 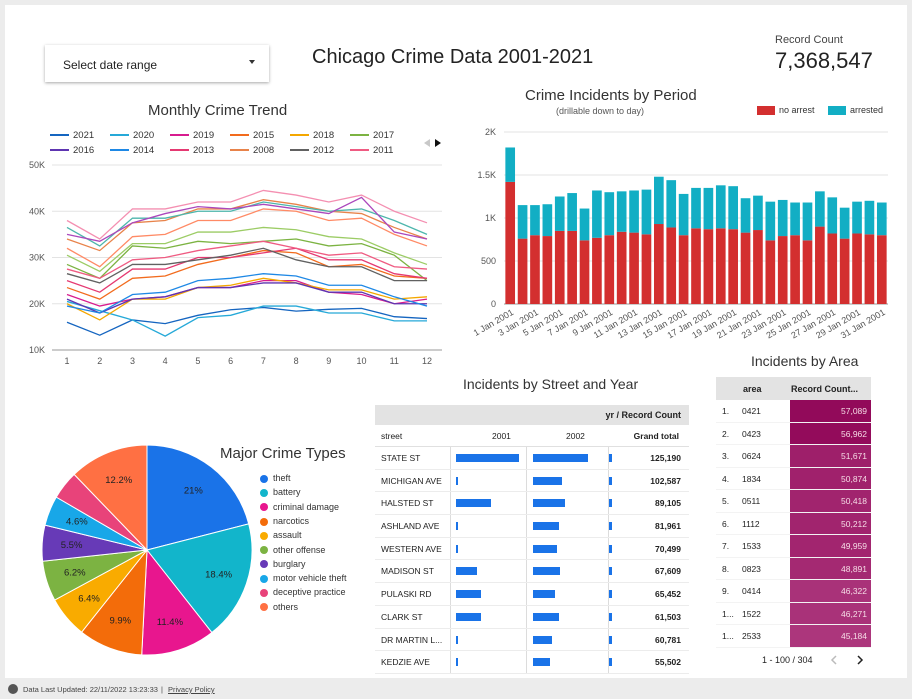 What do you see at coordinates (192, 135) in the screenshot?
I see `legend-item-2019: 2019` at bounding box center [192, 135].